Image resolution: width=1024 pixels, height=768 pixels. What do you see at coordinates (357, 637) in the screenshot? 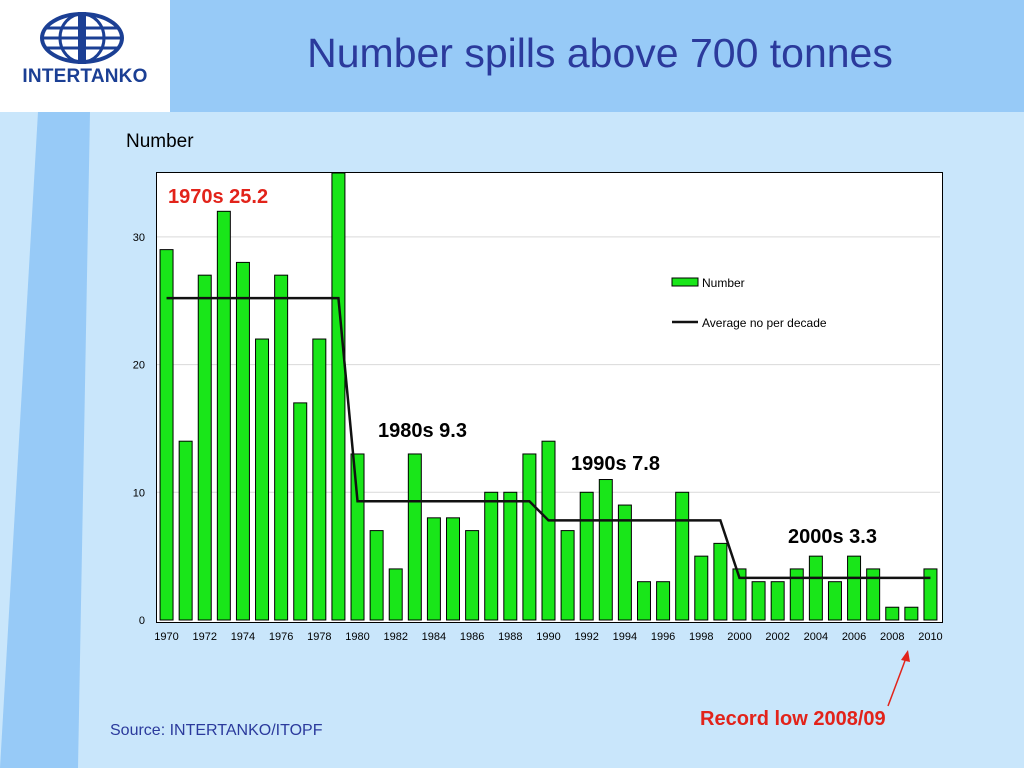
I see `x-tick-label: 1980` at bounding box center [357, 637].